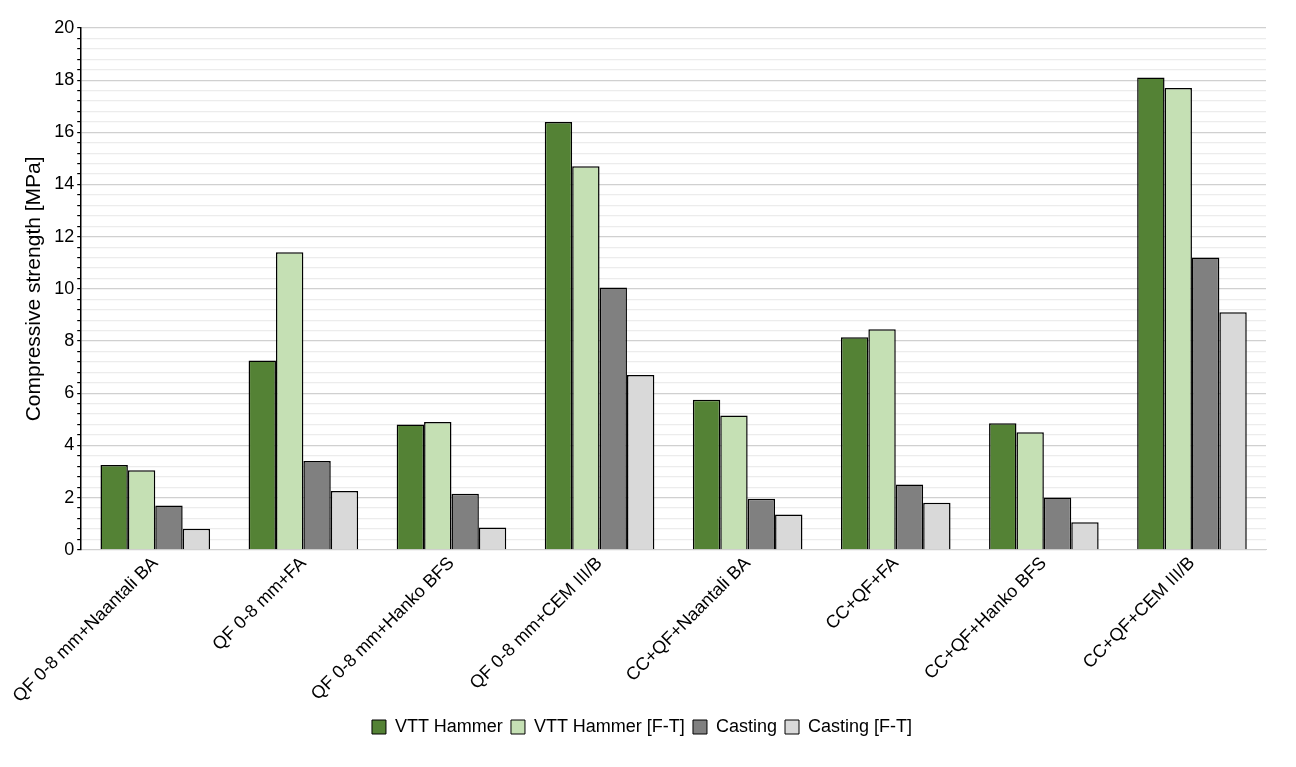 This screenshot has height=767, width=1296. I want to click on legend-label: VTT Hammer, so click(448, 725).